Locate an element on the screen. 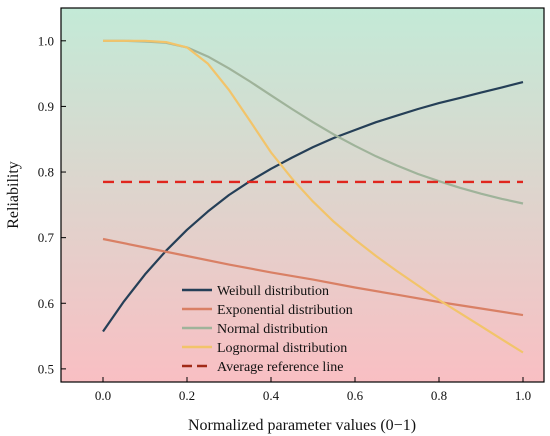  y-tick-label: 0.7 is located at coordinates (46, 237).